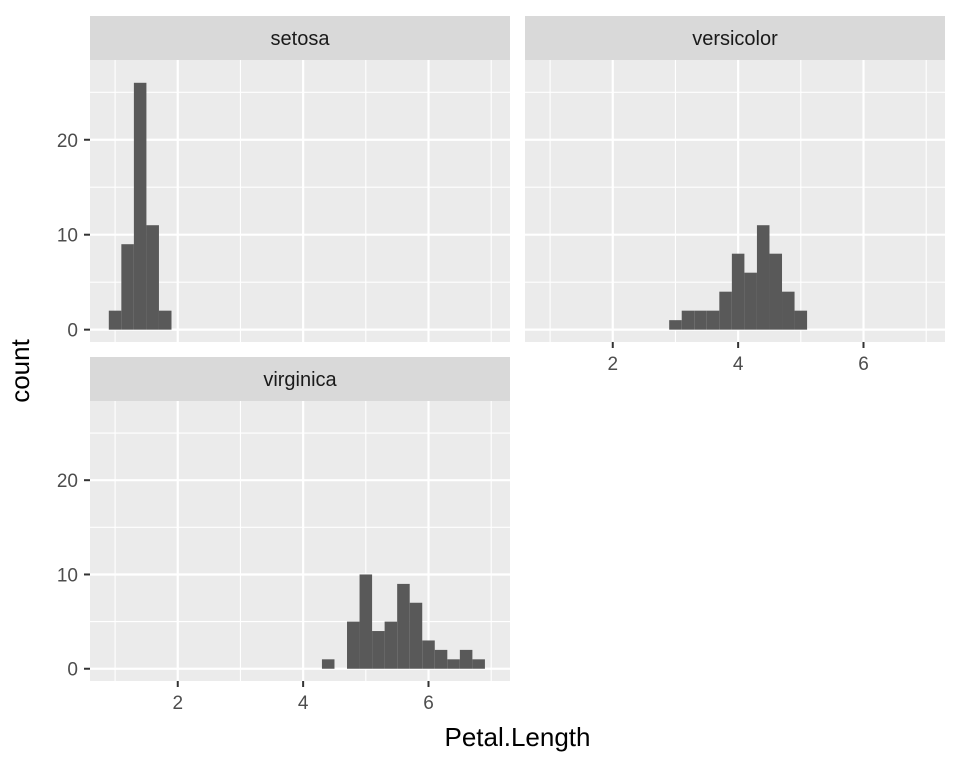 The height and width of the screenshot is (768, 960). I want to click on facet-strip-label: versicolor, so click(735, 39).